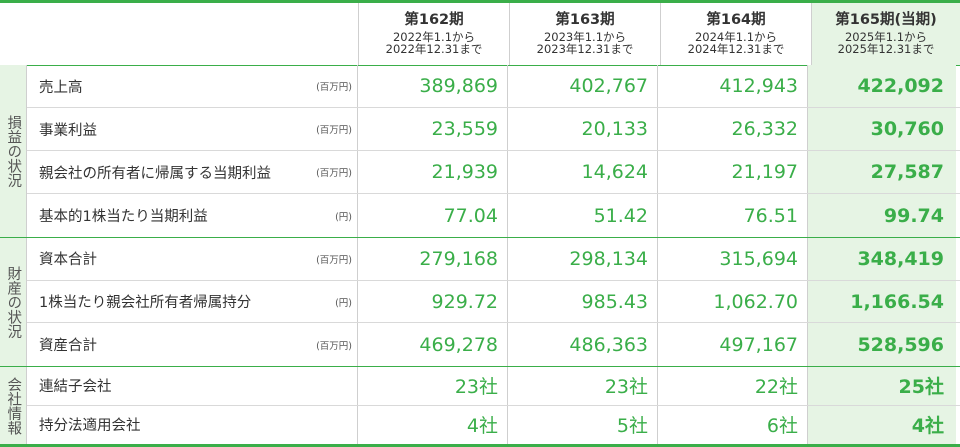 The height and width of the screenshot is (447, 960). What do you see at coordinates (733, 86) in the screenshot?
I see `value-cell: 412,943` at bounding box center [733, 86].